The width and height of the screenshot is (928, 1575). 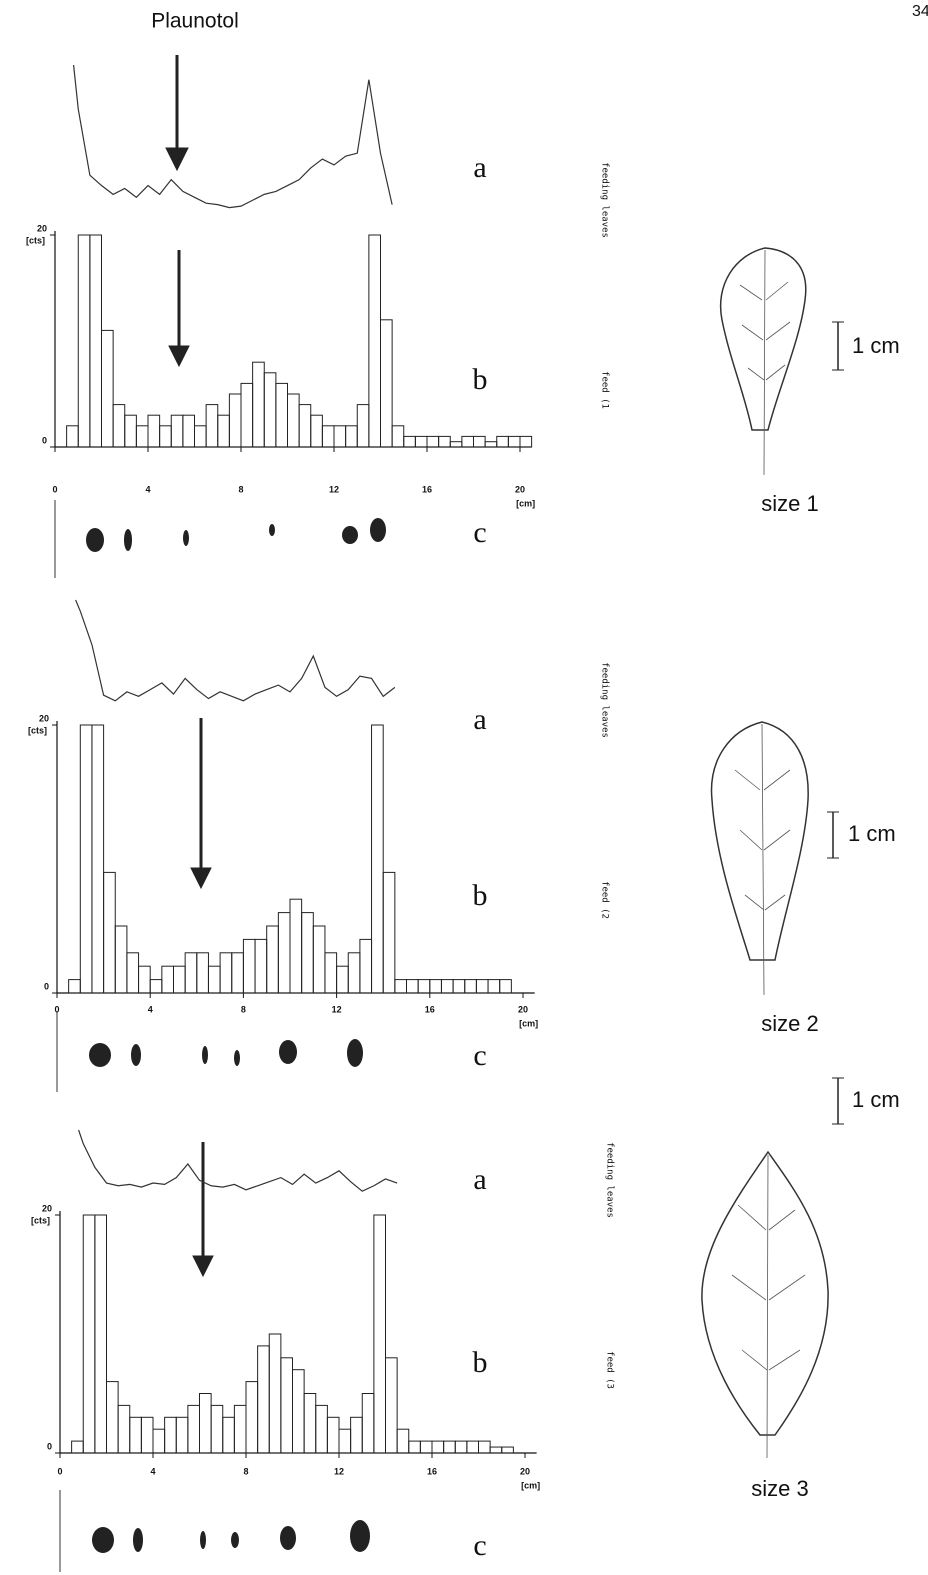 What do you see at coordinates (605, 390) in the screenshot?
I see `side-text: feed (1` at bounding box center [605, 390].